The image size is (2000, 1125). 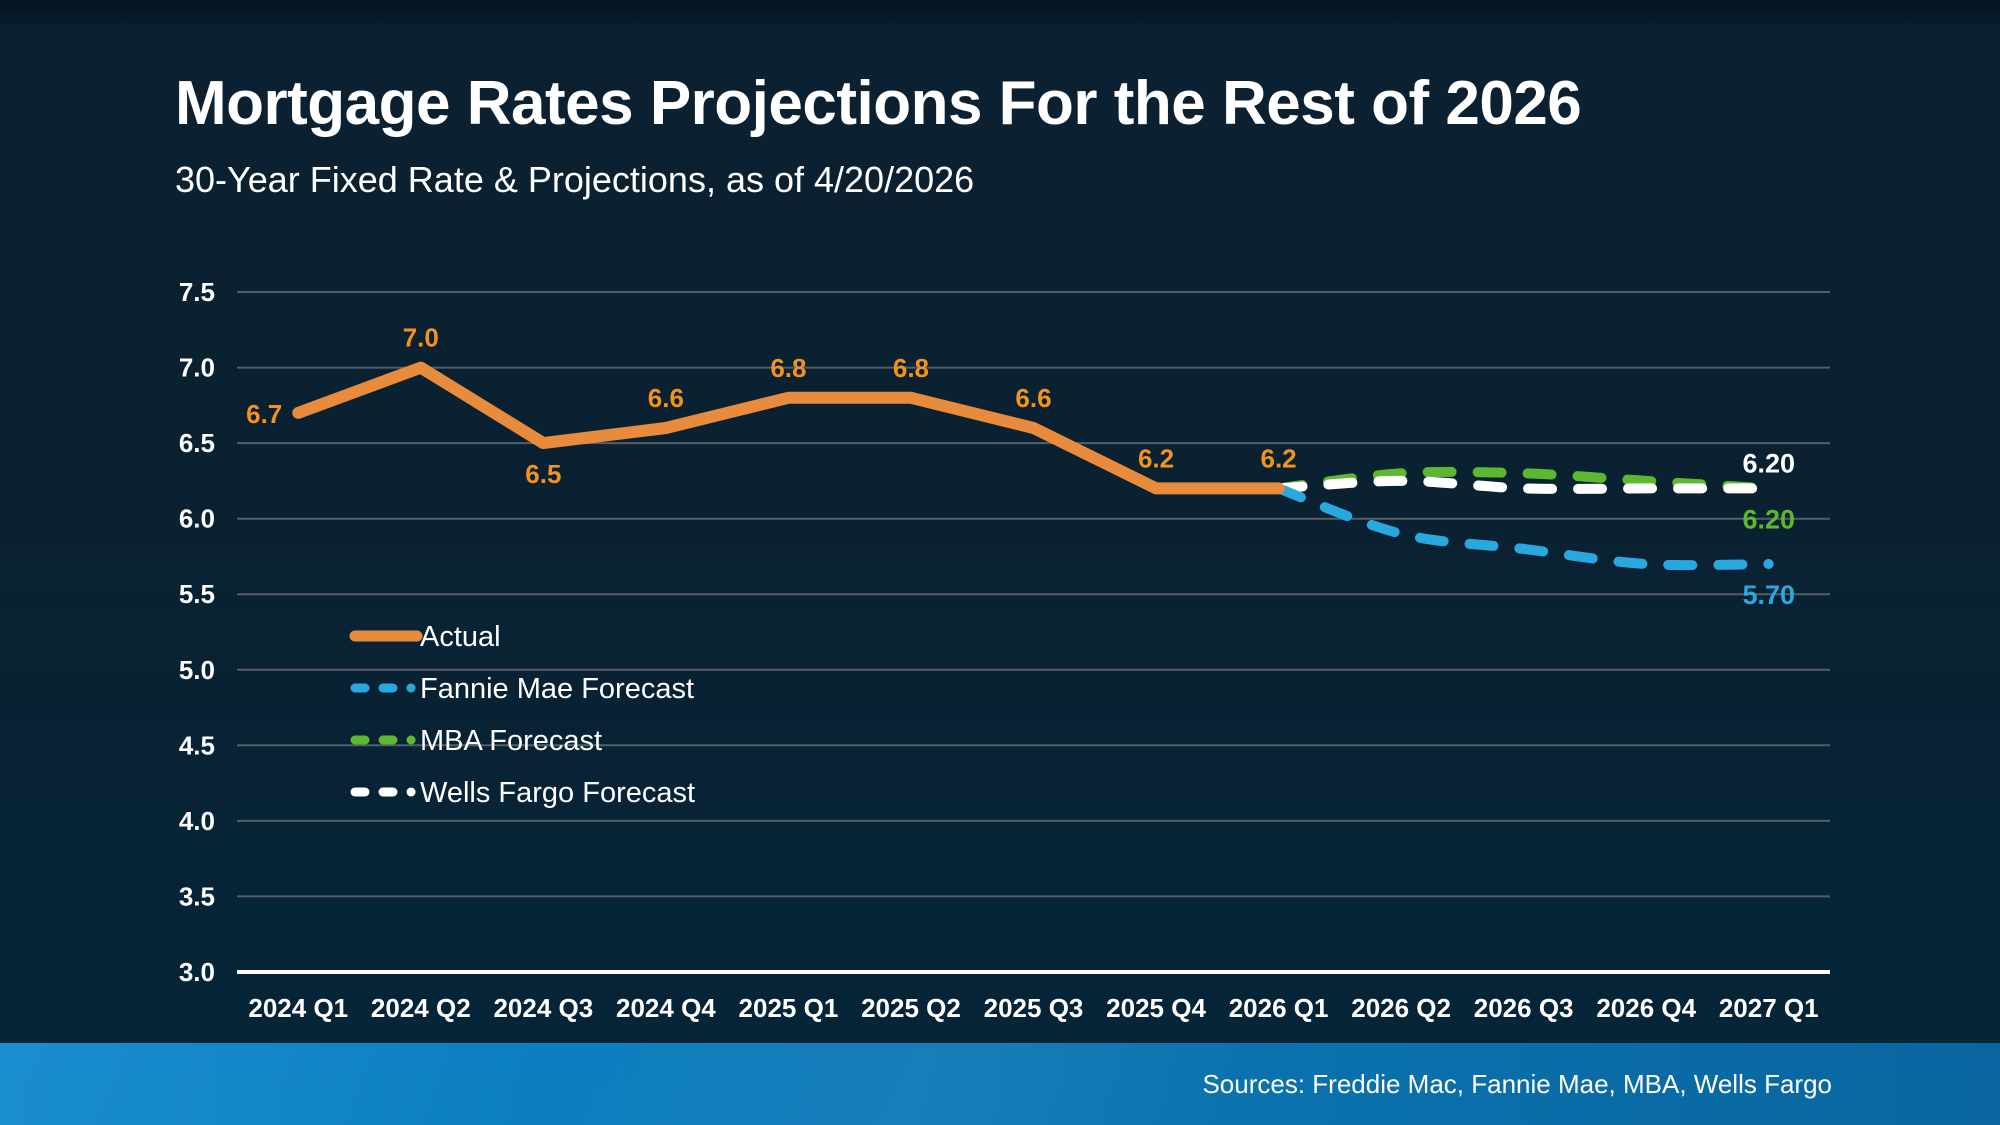 I want to click on y-tick-label: 5.5, so click(x=197, y=594).